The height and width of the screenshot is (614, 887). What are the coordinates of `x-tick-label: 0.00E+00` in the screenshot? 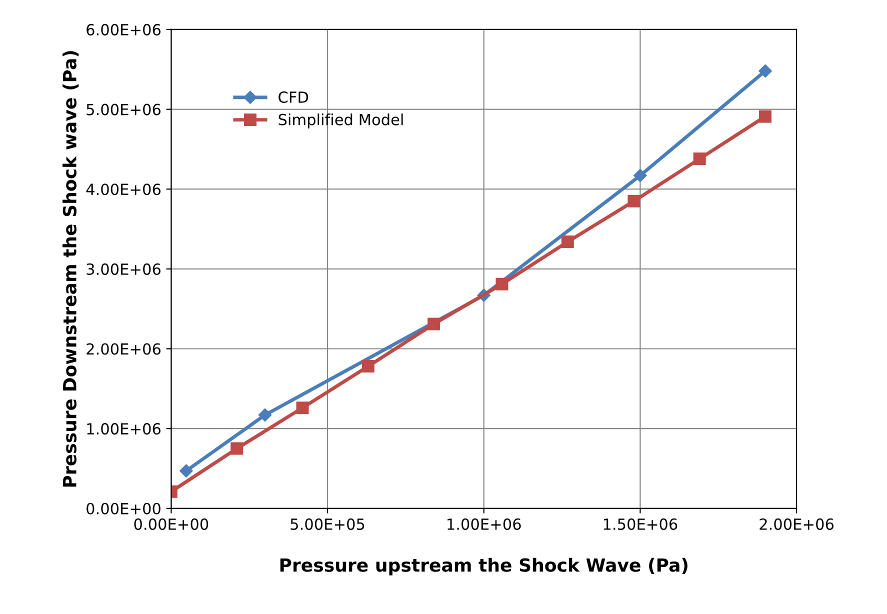 It's located at (171, 524).